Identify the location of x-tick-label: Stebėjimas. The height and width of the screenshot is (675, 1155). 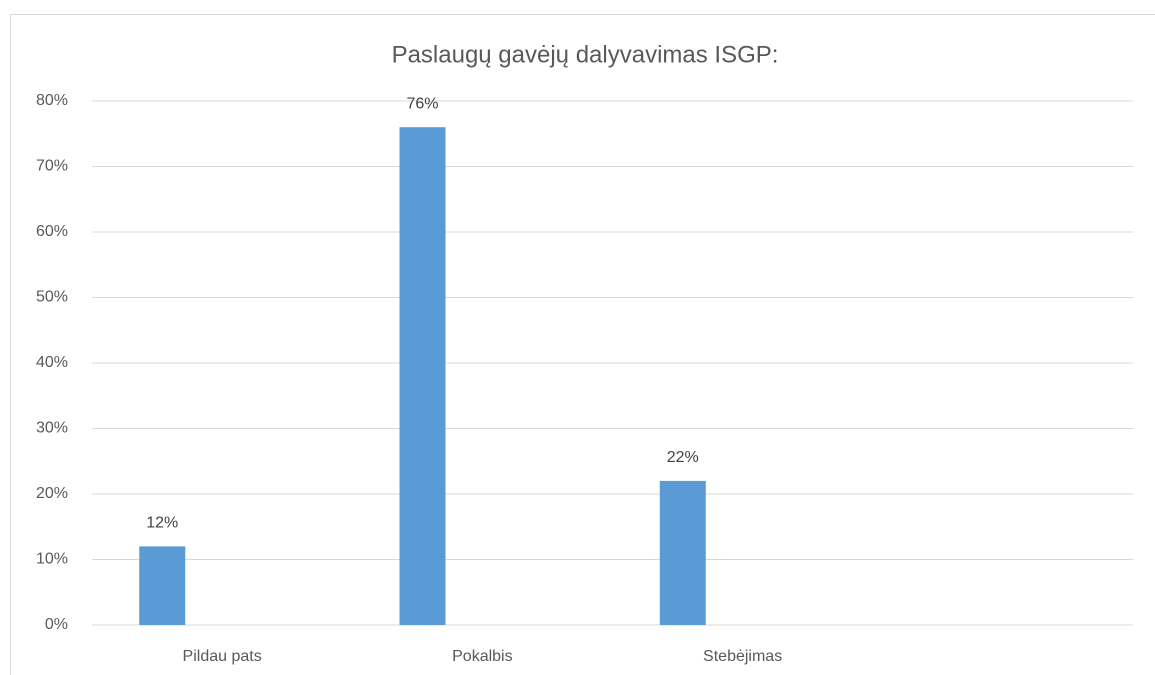
(742, 656).